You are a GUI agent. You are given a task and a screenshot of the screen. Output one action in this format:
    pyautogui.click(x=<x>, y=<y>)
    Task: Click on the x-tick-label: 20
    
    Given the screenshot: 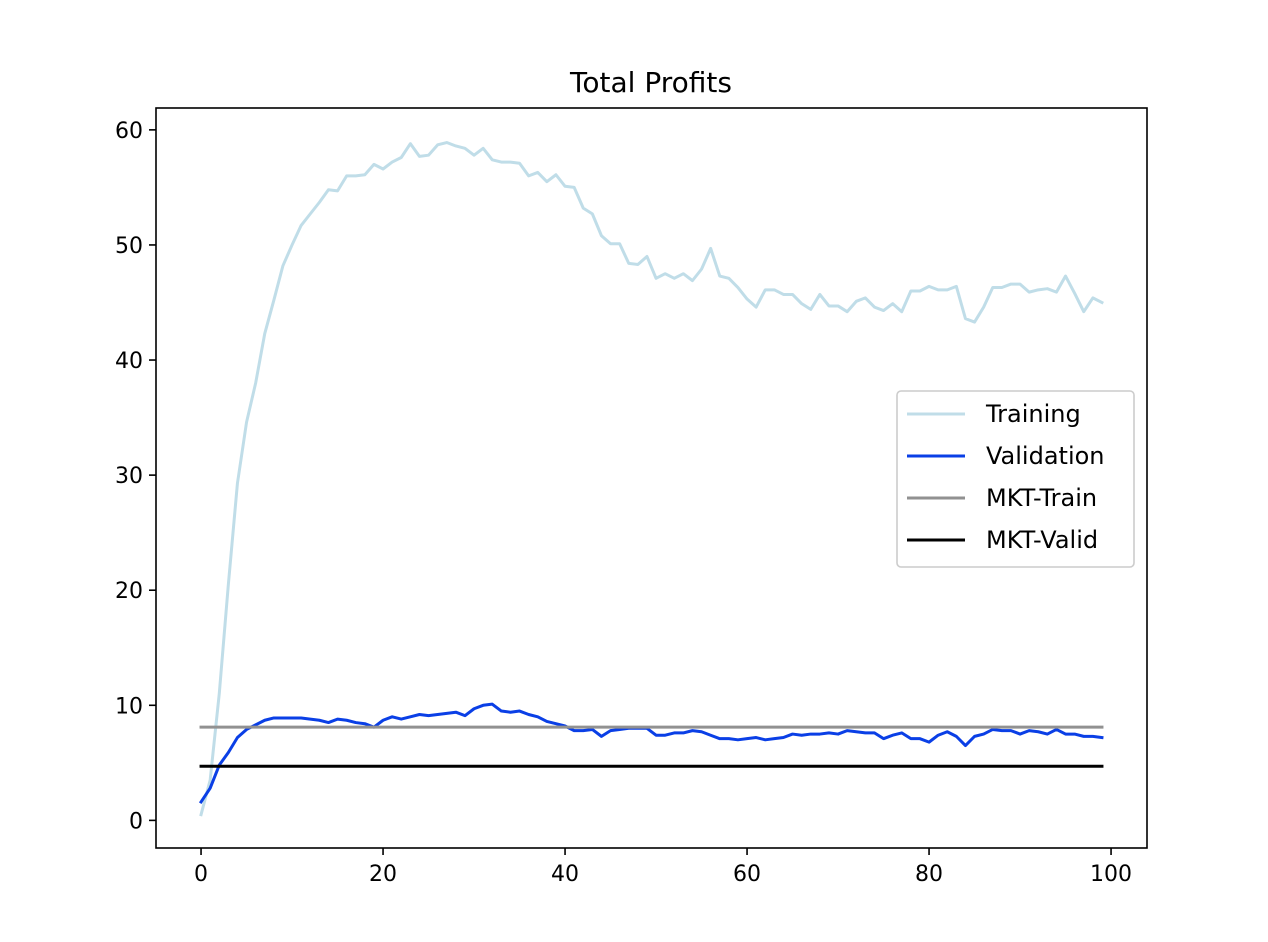 What is the action you would take?
    pyautogui.click(x=383, y=874)
    